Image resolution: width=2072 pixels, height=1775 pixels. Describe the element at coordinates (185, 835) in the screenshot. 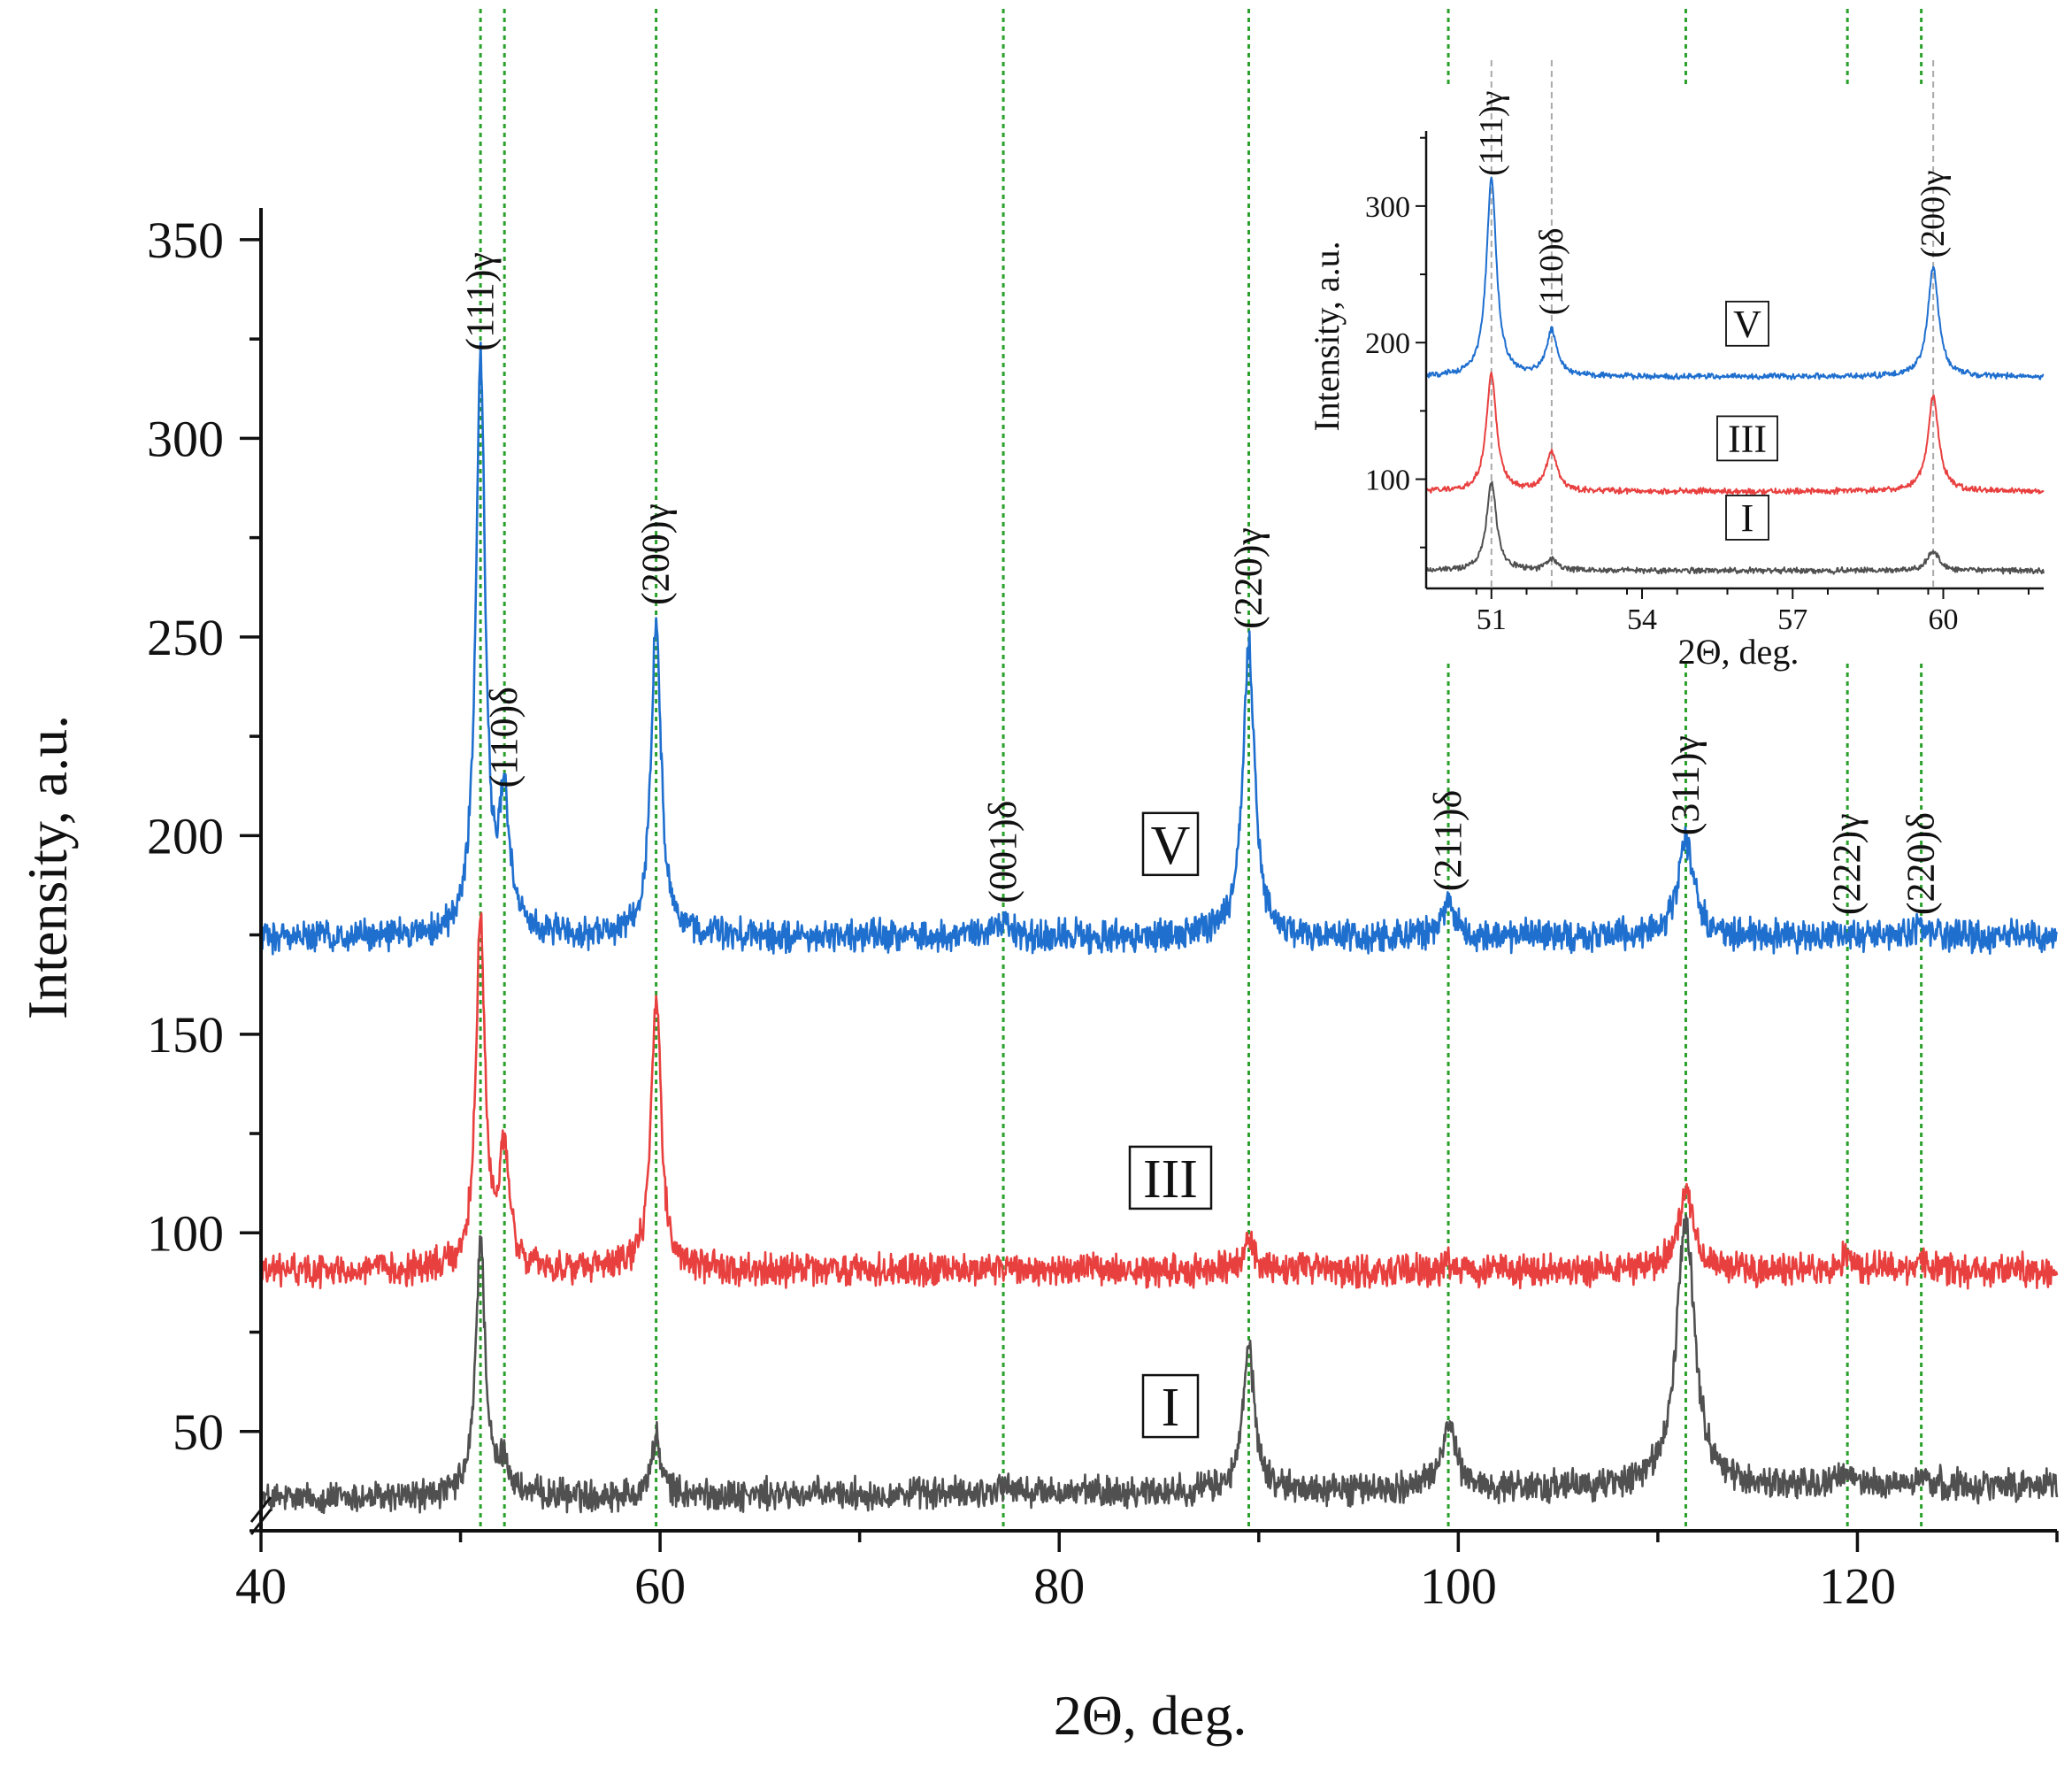

I see `main-y-tick-label: 200` at that location.